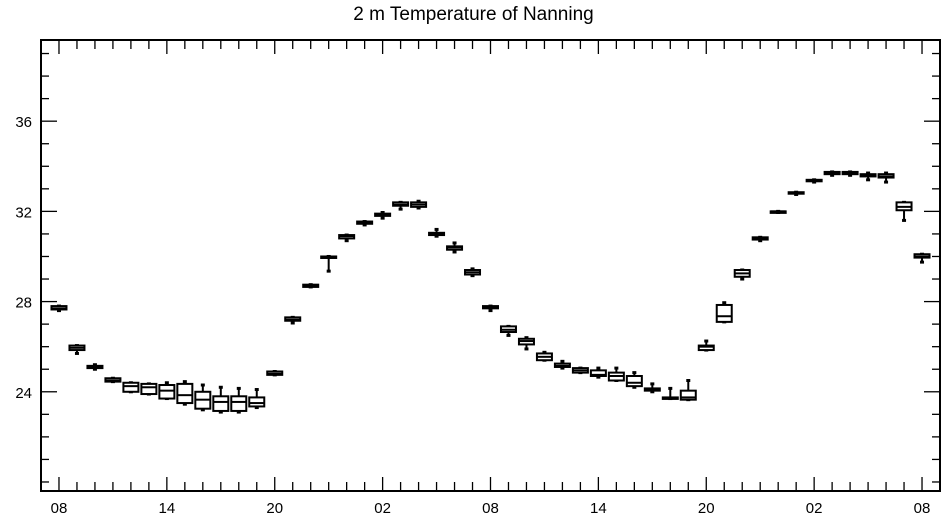 This screenshot has height=520, width=947. Describe the element at coordinates (23, 212) in the screenshot. I see `y-tick-label: 32` at that location.